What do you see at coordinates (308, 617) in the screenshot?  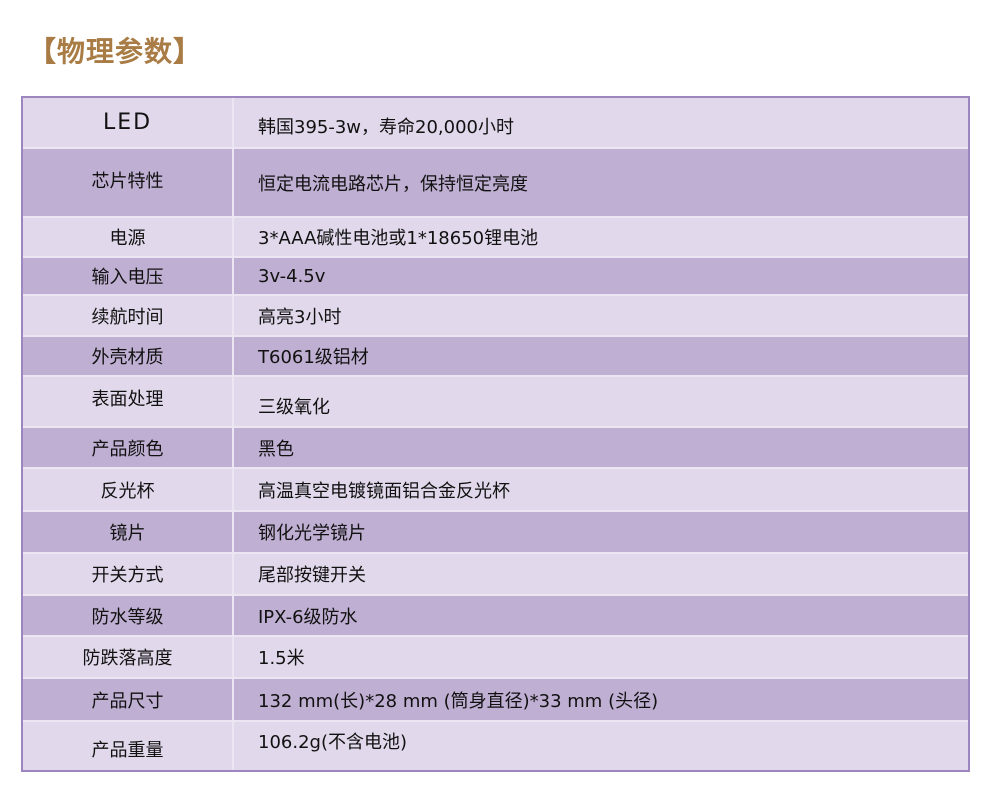 I see `row-value: IPX-6级防水` at bounding box center [308, 617].